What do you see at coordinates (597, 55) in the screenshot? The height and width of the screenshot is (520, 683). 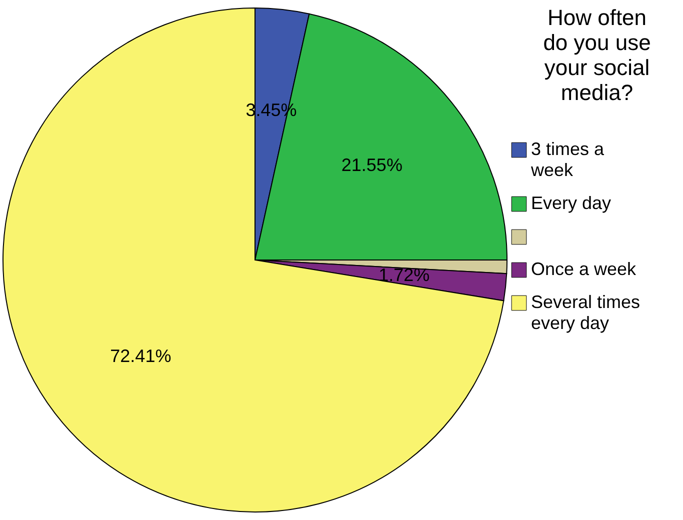 I see `legend-title: How often do you use your social media?` at bounding box center [597, 55].